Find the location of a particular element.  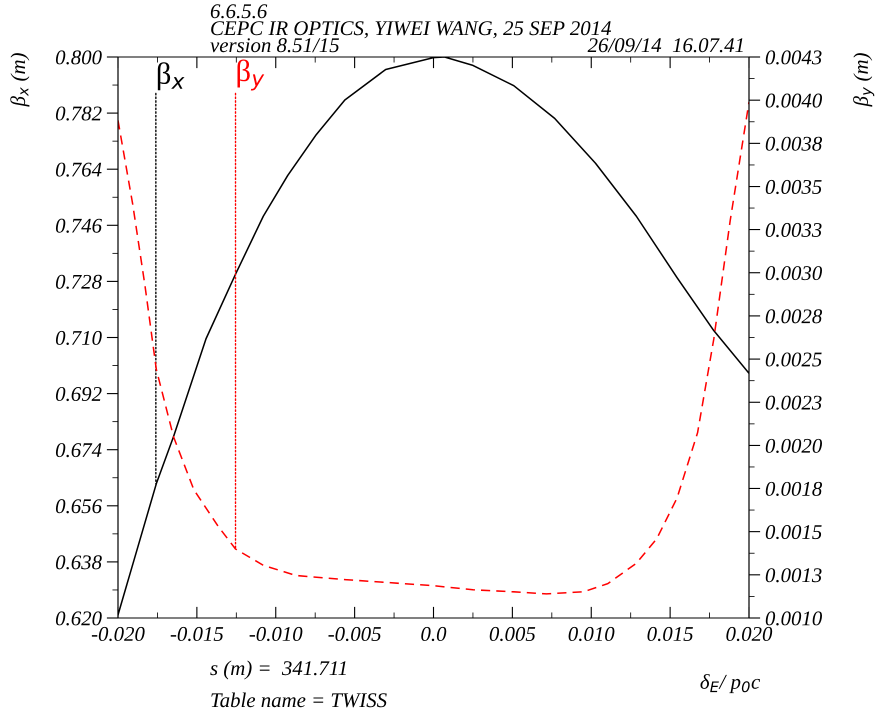

x-tick-label: 0.0 is located at coordinates (433, 634).